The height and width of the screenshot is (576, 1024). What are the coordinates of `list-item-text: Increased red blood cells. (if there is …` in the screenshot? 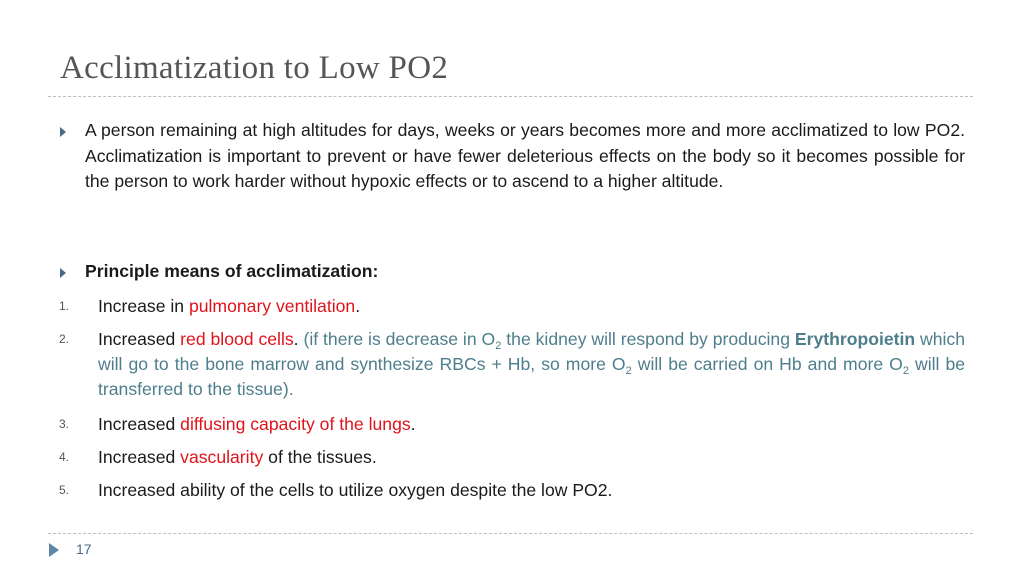 It's located at (532, 364).